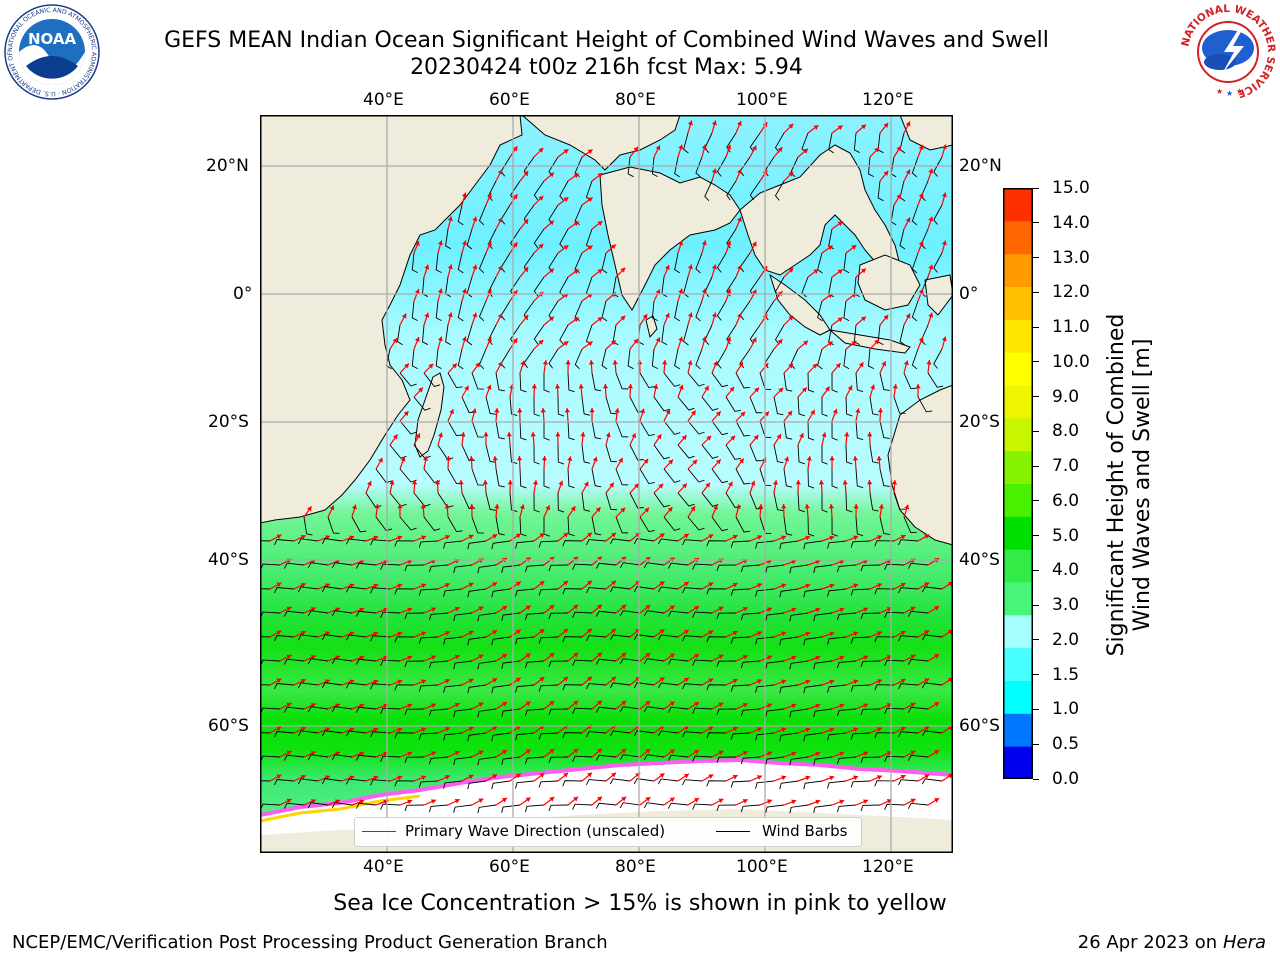 The image size is (1280, 960). I want to click on colorbar-label-line1: Significant Height of Combined, so click(1116, 485).